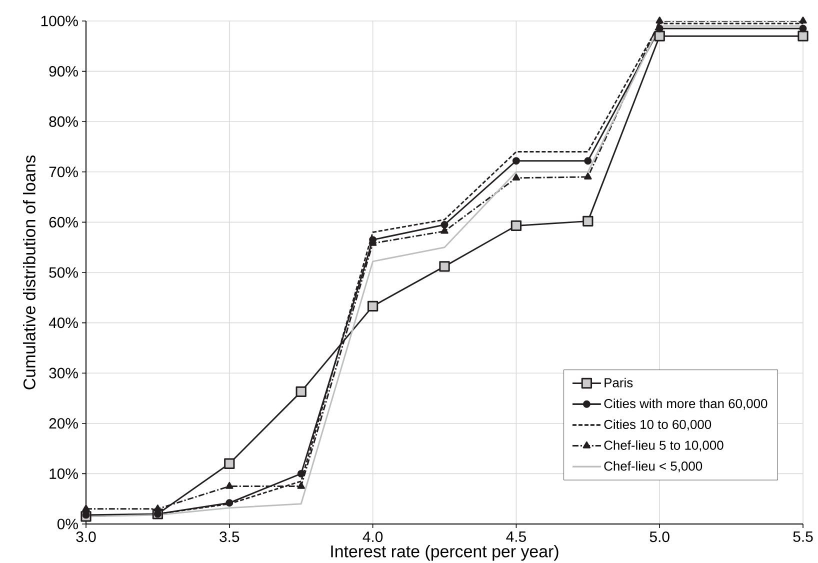  I want to click on x-tick-label: 5.0, so click(660, 537).